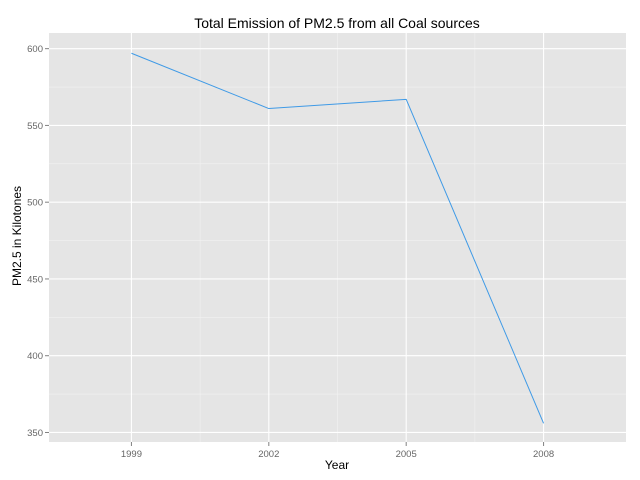  I want to click on x-axis: 1999 2002 2005 2008, so click(337, 451).